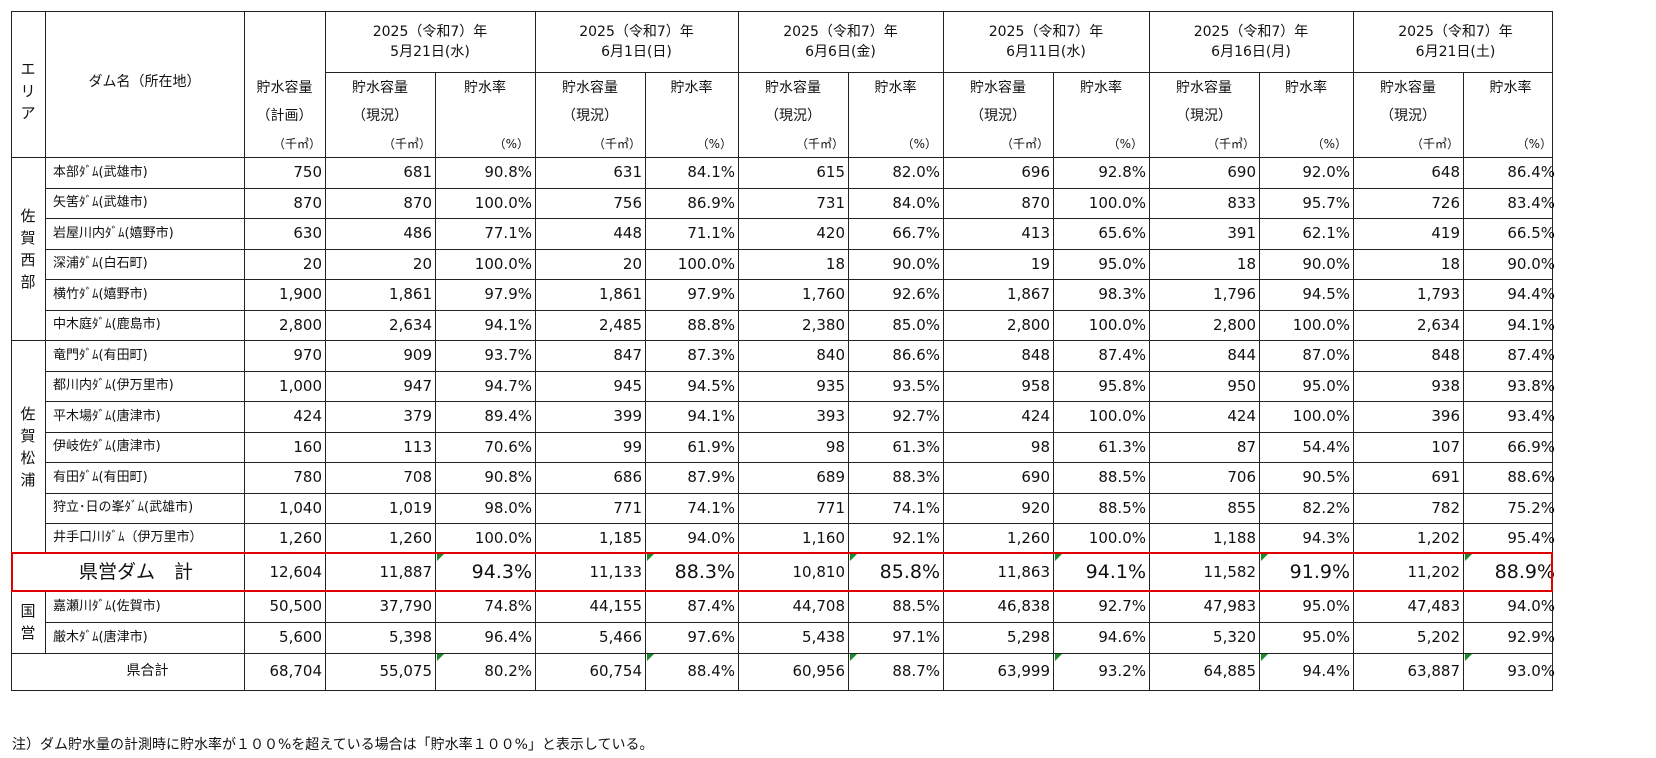 The height and width of the screenshot is (758, 1656). I want to click on storage-rate-value: 66.5%, so click(1531, 233).